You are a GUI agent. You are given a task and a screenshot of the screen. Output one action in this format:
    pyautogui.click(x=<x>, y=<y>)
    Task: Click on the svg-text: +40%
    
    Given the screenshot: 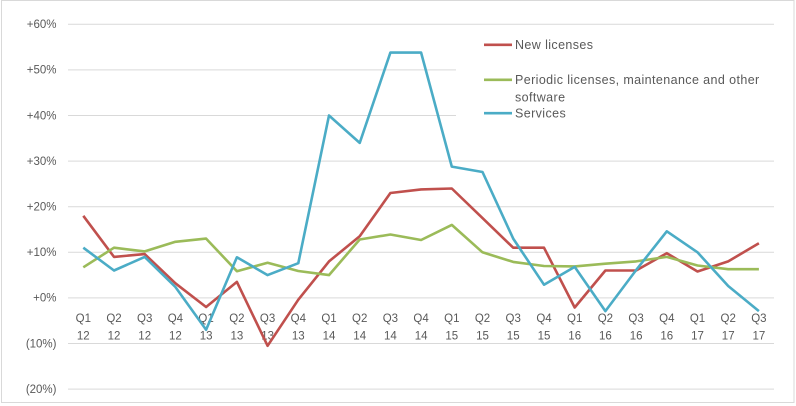 What is the action you would take?
    pyautogui.click(x=42, y=116)
    